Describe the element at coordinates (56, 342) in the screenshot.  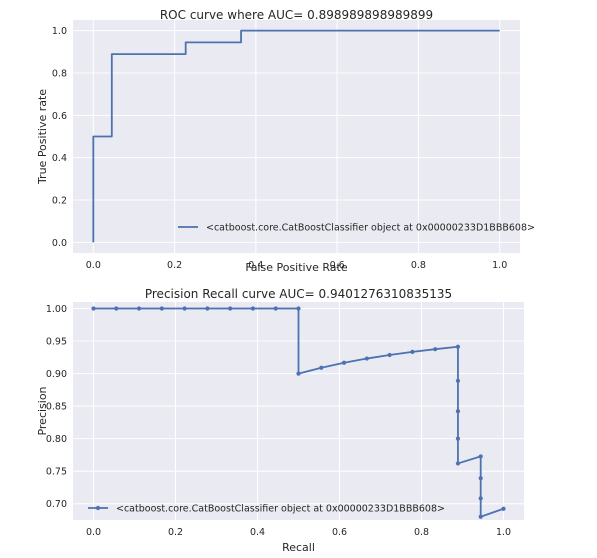
I see `y-tick-label: 0.95` at that location.